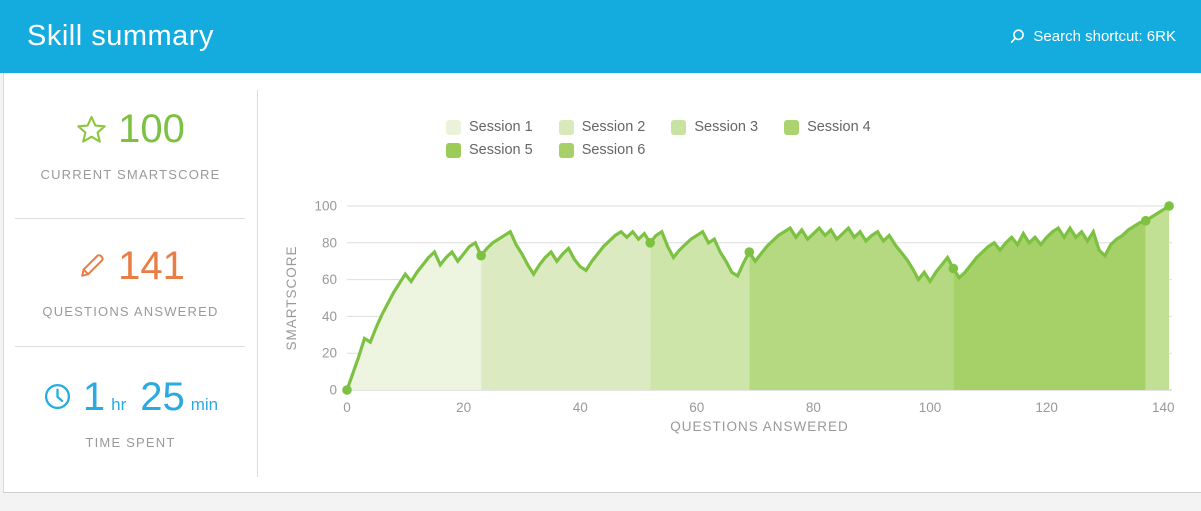  What do you see at coordinates (151, 129) in the screenshot?
I see `smartscore-value: 100` at bounding box center [151, 129].